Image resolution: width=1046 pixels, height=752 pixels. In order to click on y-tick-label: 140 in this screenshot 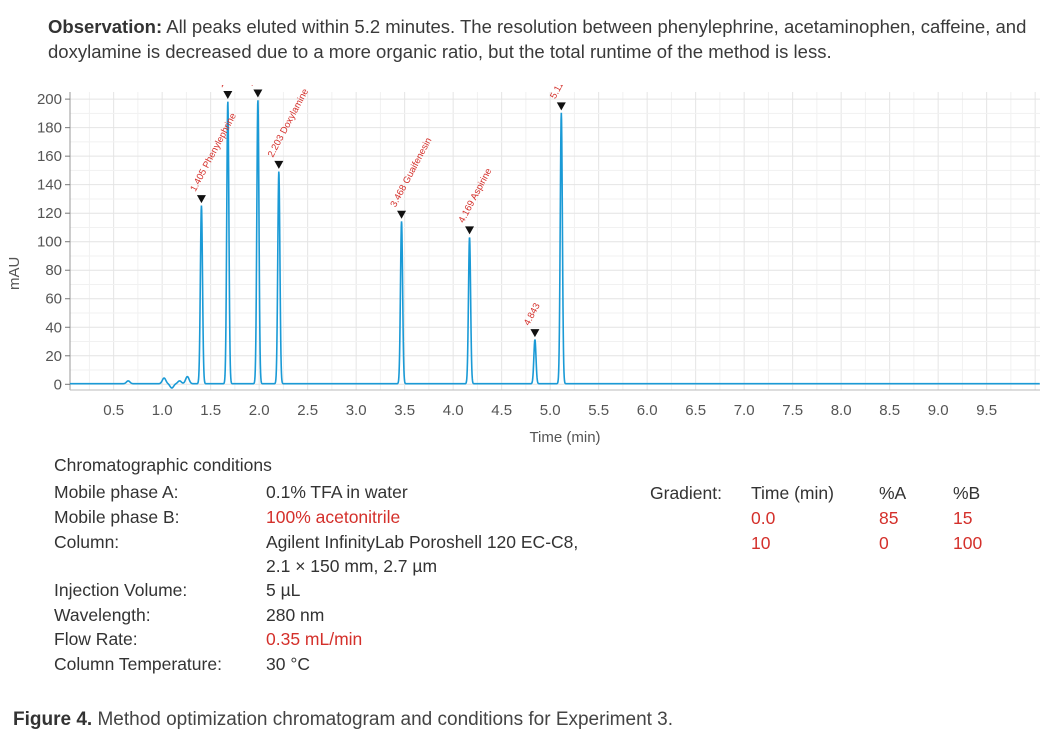, I will do `click(49, 185)`.